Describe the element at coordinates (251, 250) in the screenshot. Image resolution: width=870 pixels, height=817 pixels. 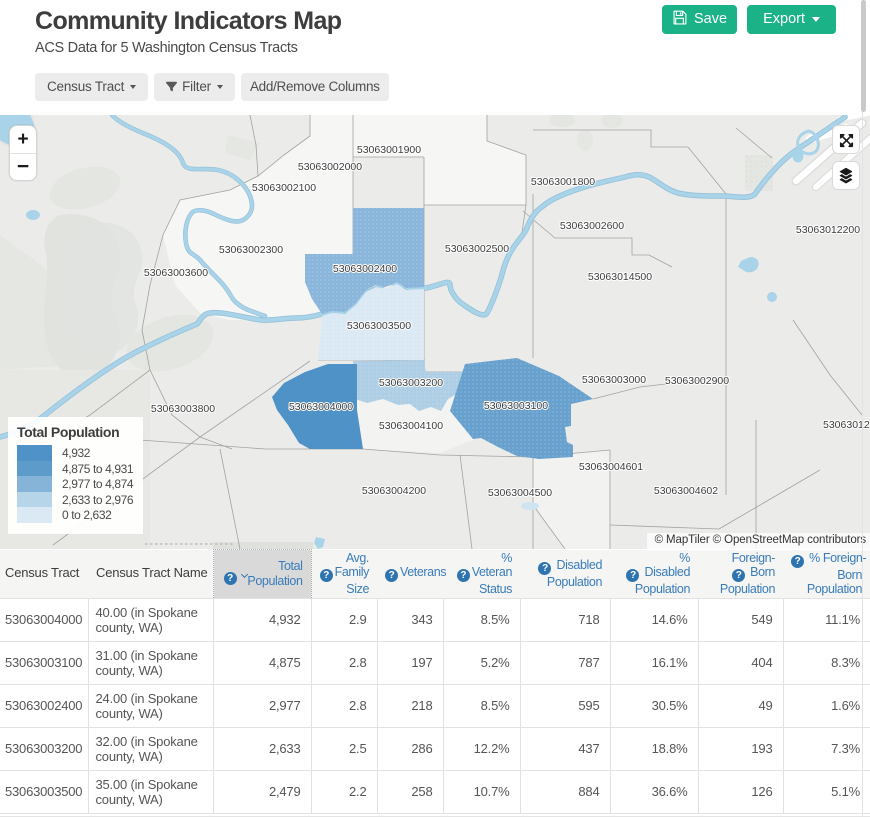
I see `svg-text: 53063002300` at that location.